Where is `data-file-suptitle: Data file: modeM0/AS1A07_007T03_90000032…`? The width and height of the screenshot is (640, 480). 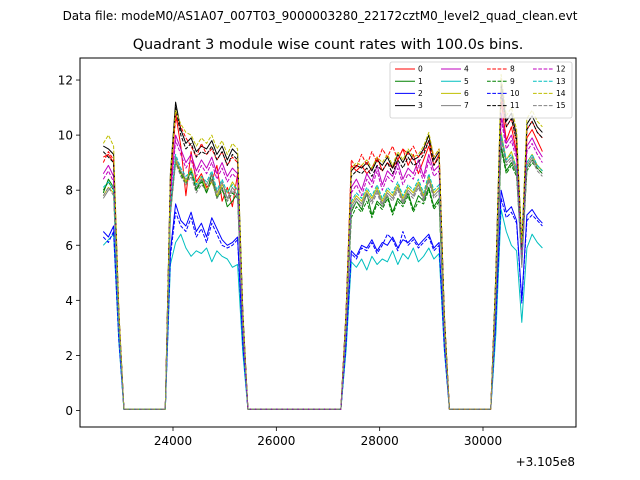
data-file-suptitle: Data file: modeM0/AS1A07_007T03_90000032… is located at coordinates (320, 16).